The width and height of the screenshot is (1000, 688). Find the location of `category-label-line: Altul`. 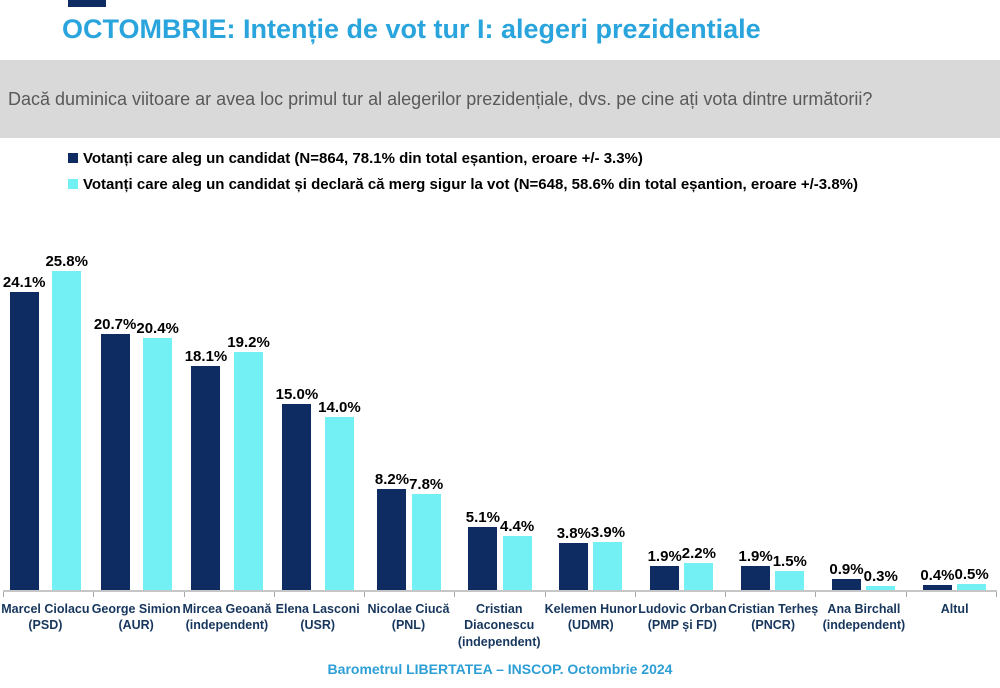

category-label-line: Altul is located at coordinates (954, 609).